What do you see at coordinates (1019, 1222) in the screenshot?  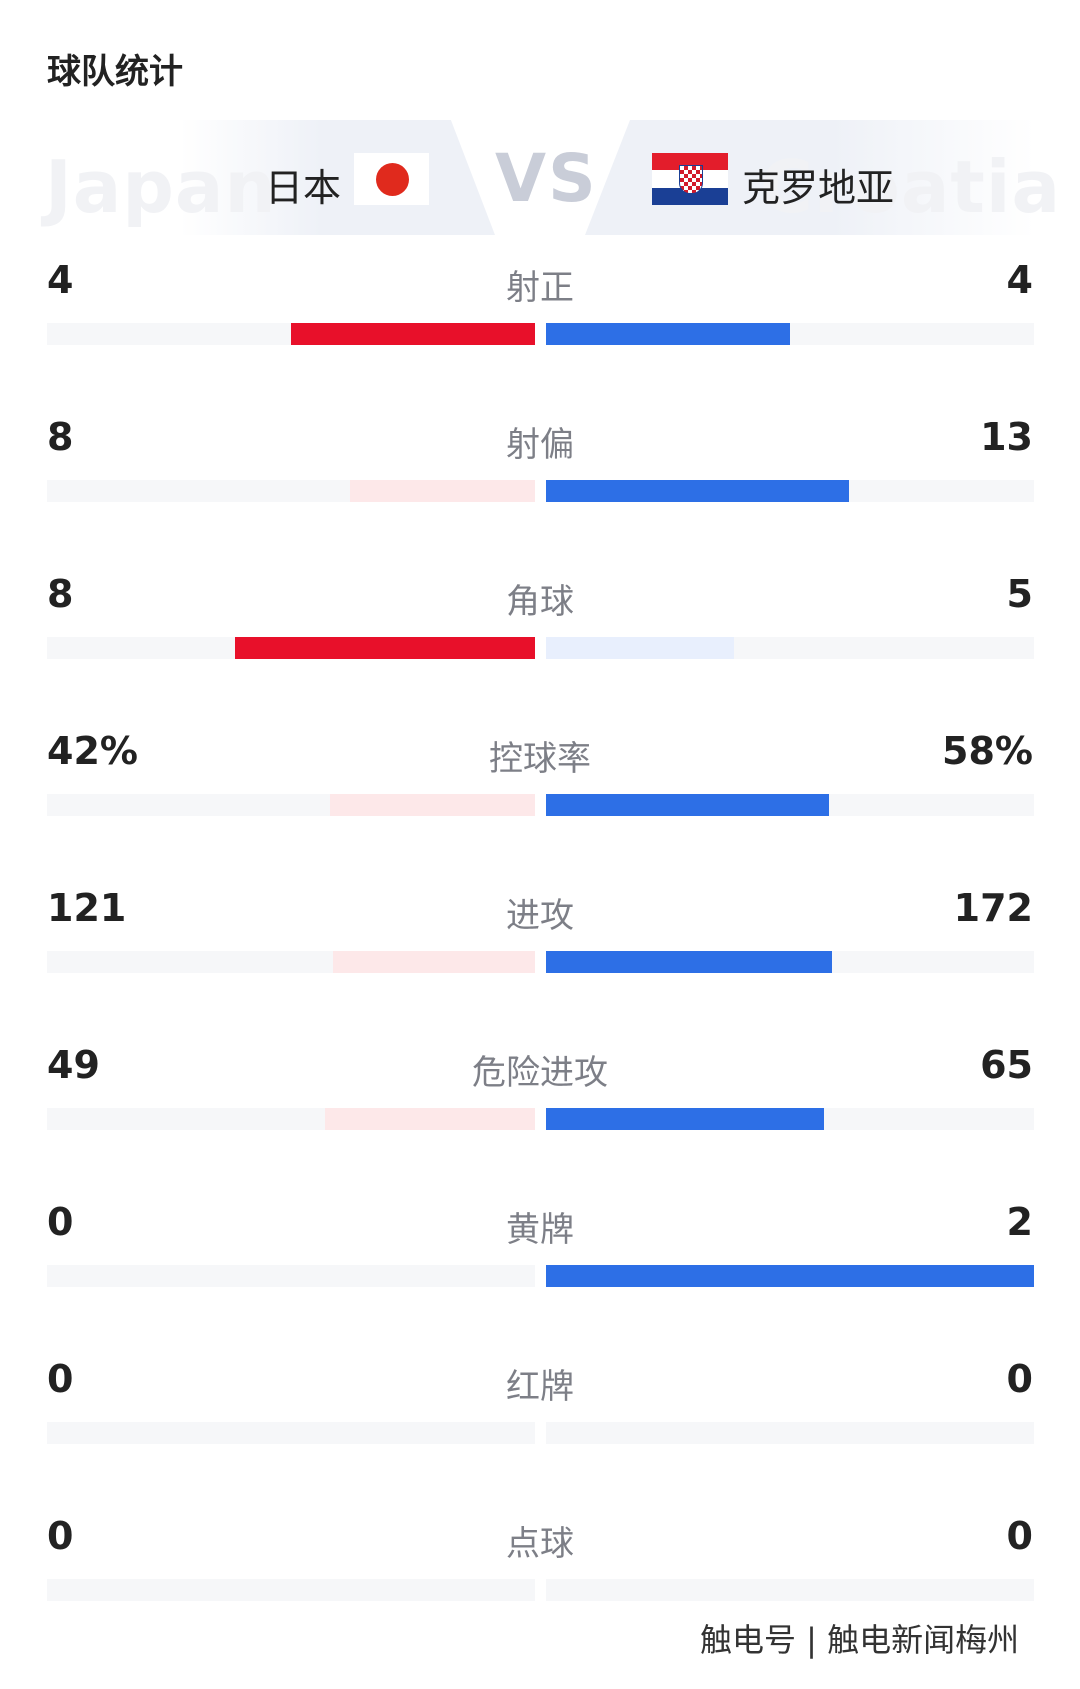 I see `away-stat-value: 2` at bounding box center [1019, 1222].